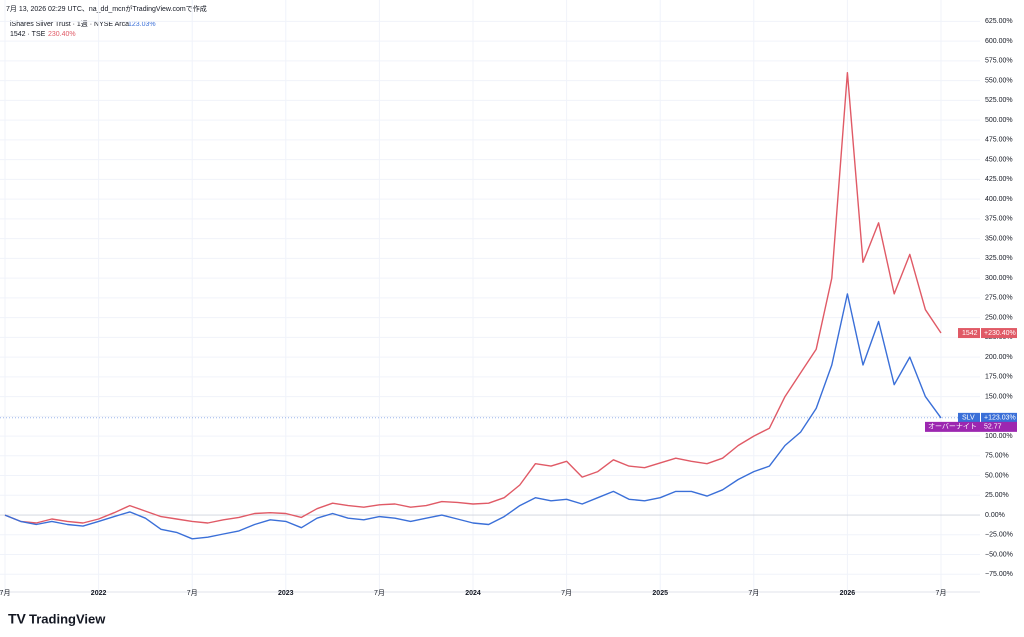 This screenshot has width=1024, height=637. What do you see at coordinates (28, 34) in the screenshot?
I see `legend-tse: 1542 · TSE` at bounding box center [28, 34].